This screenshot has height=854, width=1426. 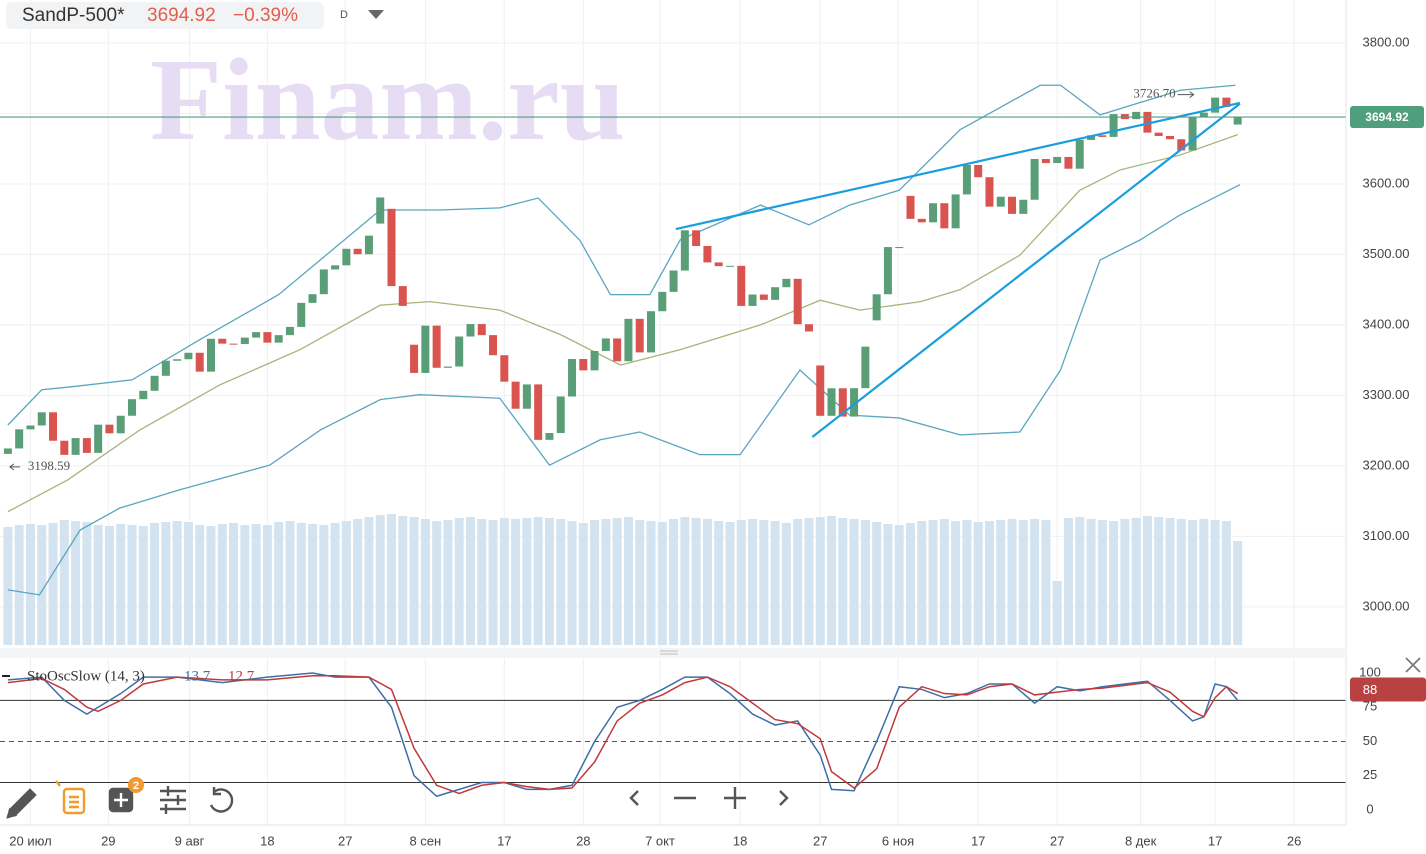 I want to click on zoom-in, so click(x=735, y=798).